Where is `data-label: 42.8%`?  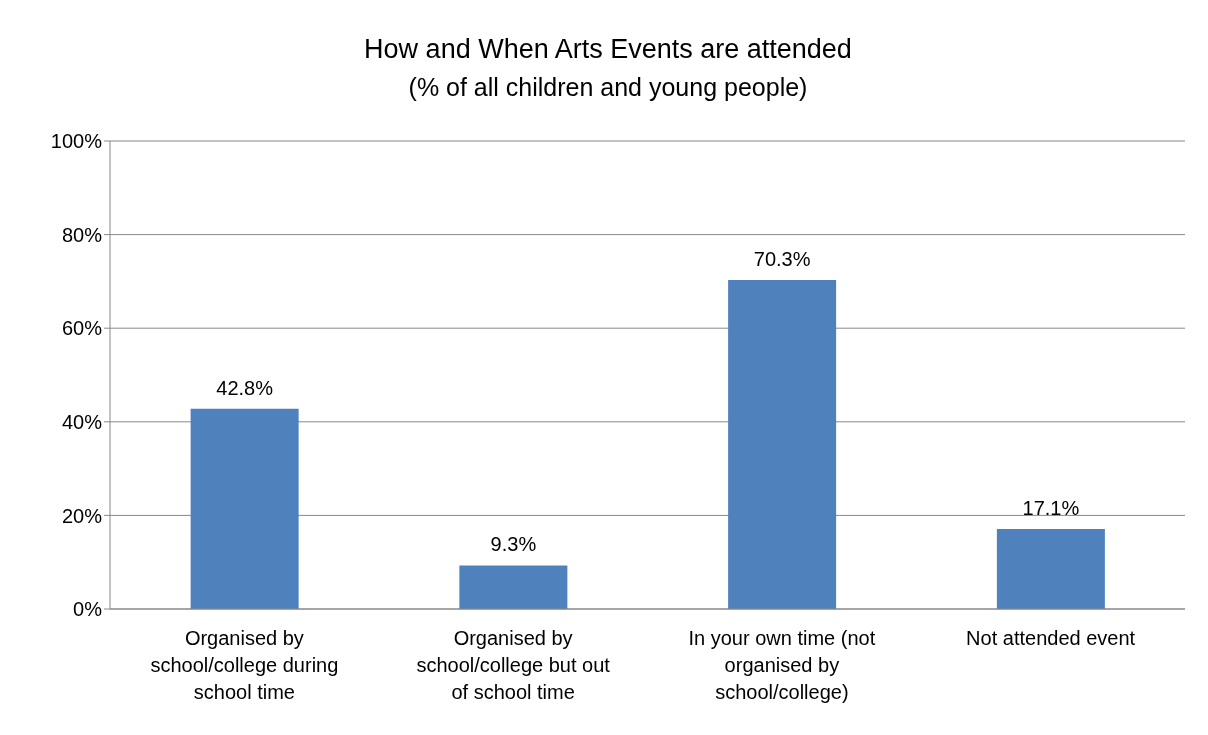
data-label: 42.8% is located at coordinates (245, 387).